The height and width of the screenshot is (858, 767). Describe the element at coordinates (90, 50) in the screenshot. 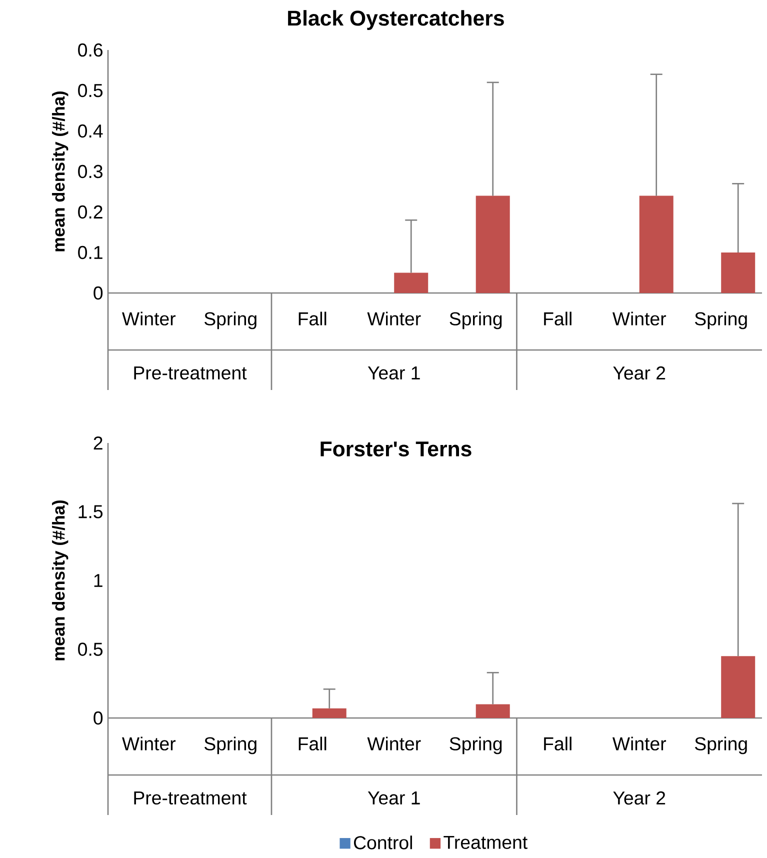

I see `y-tick-label: 0.6` at that location.